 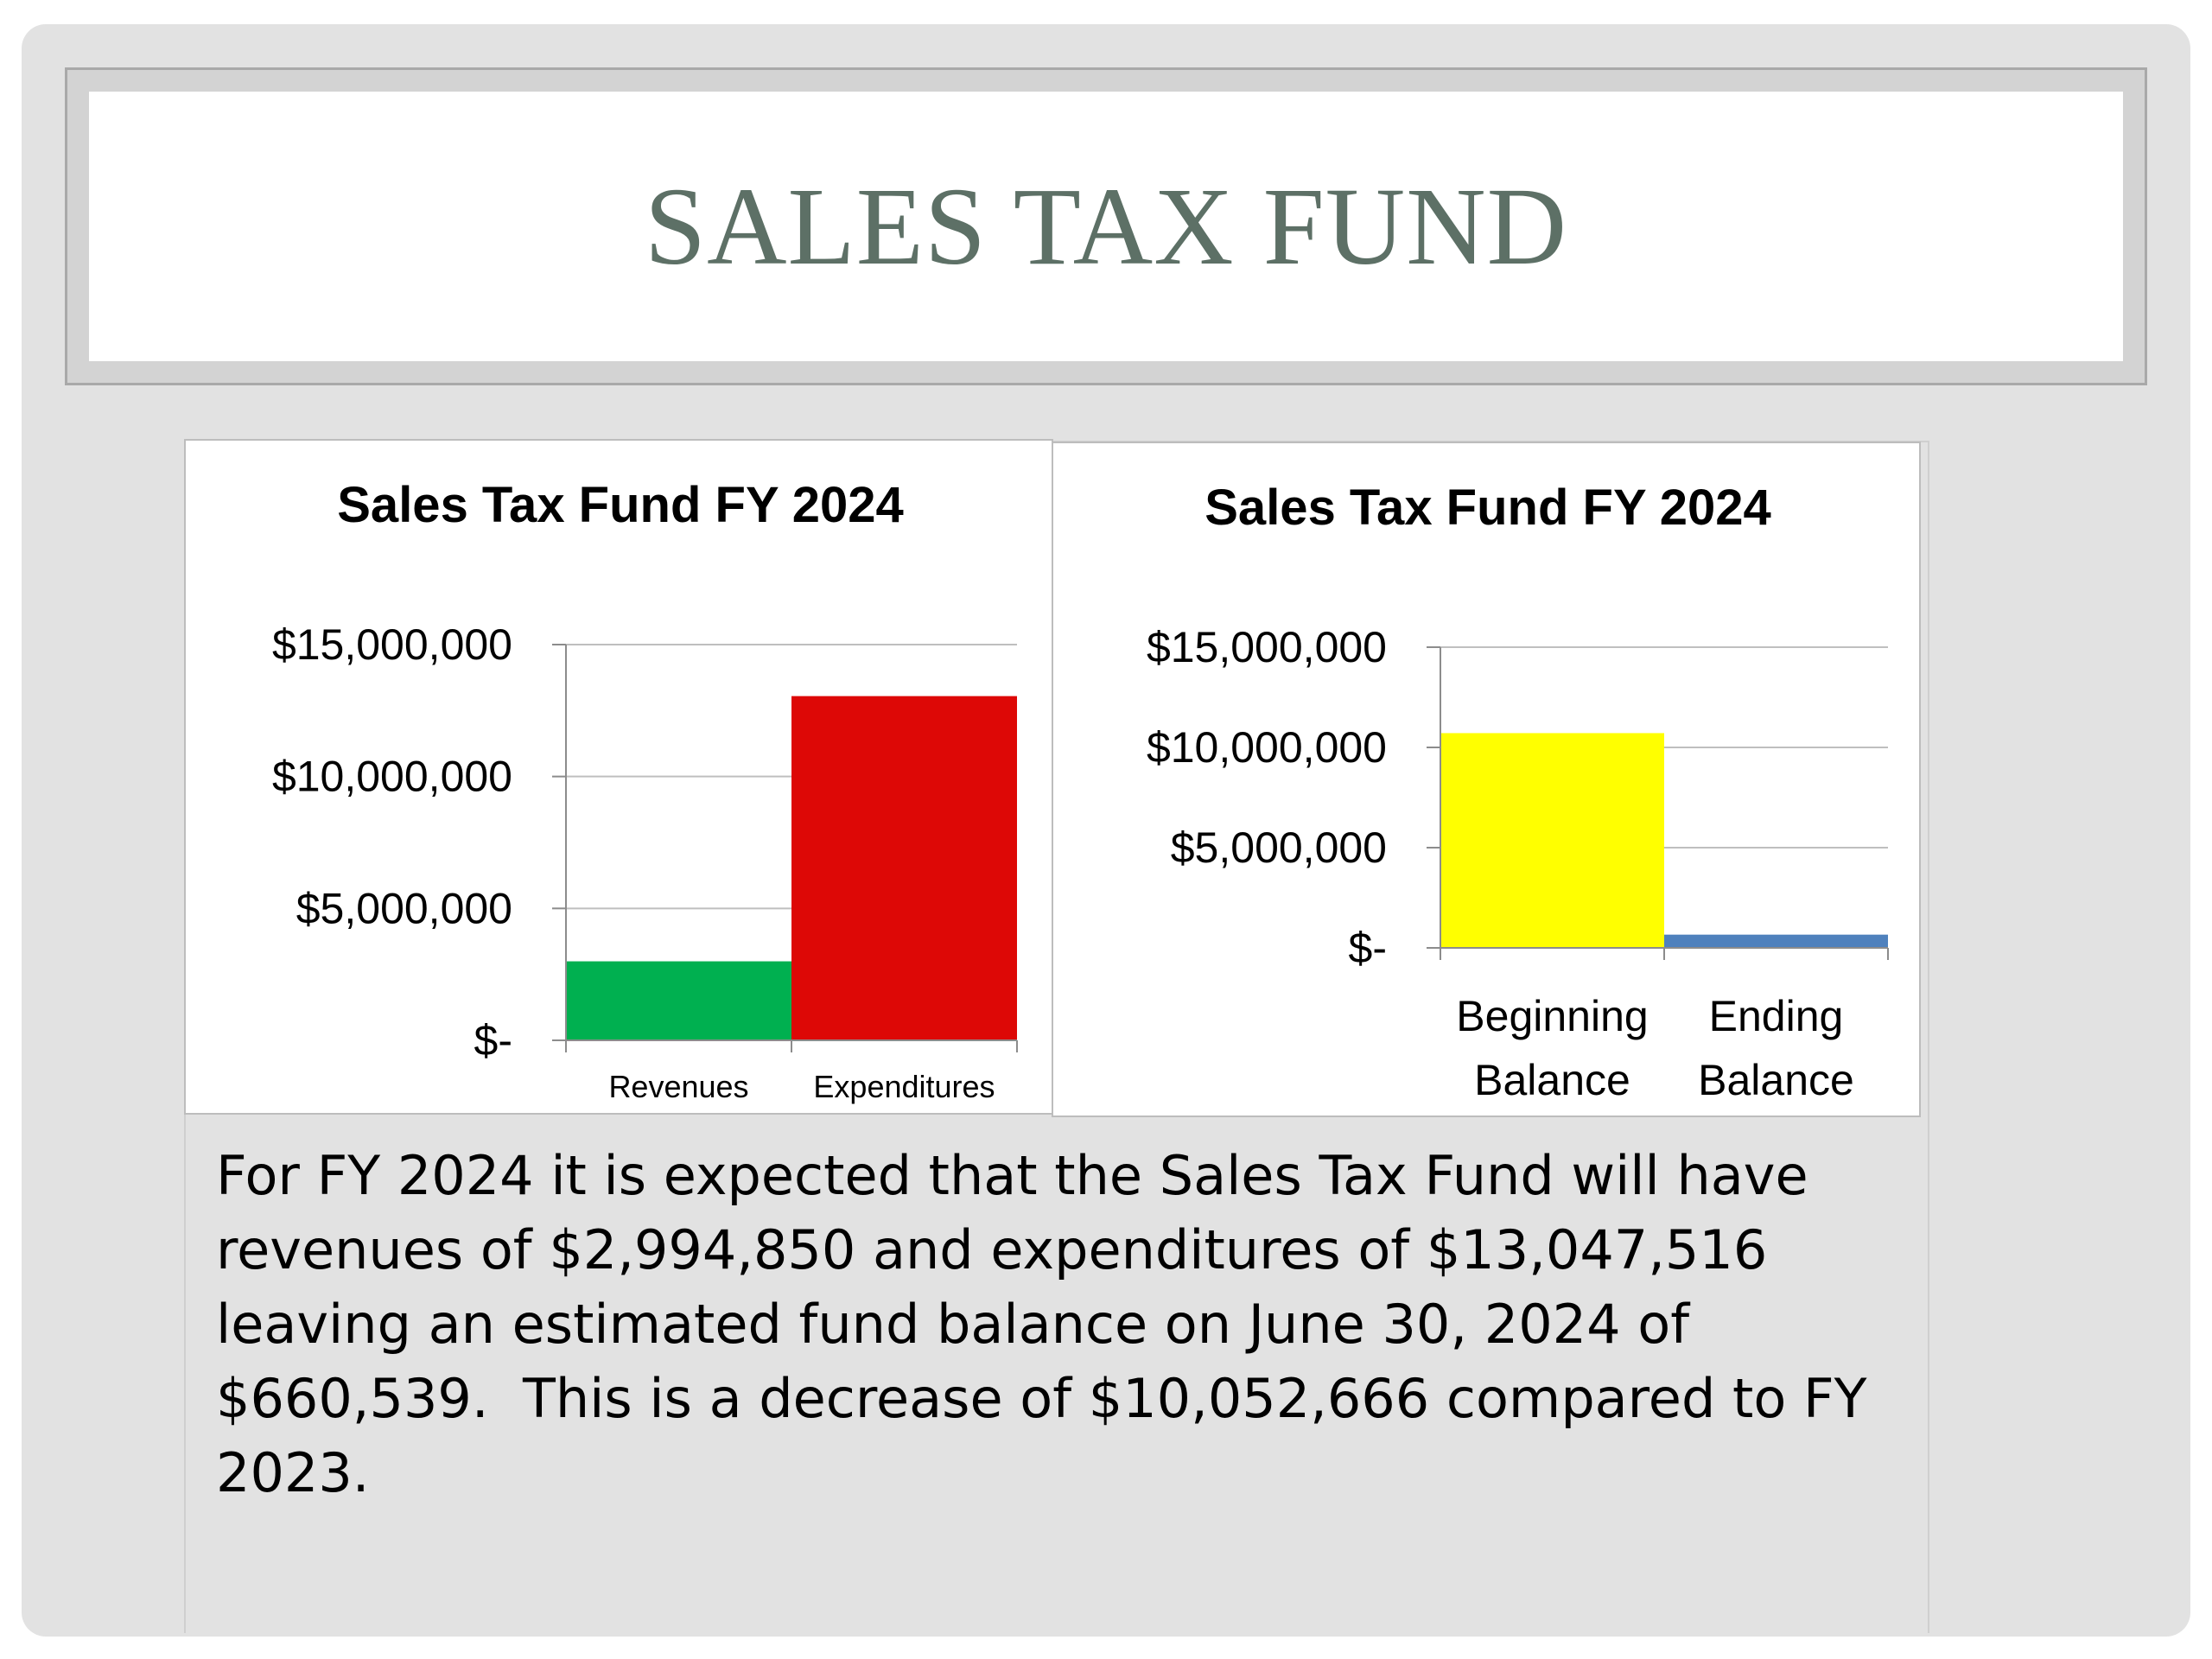 What do you see at coordinates (1552, 840) in the screenshot?
I see `bar-beginning-balance` at bounding box center [1552, 840].